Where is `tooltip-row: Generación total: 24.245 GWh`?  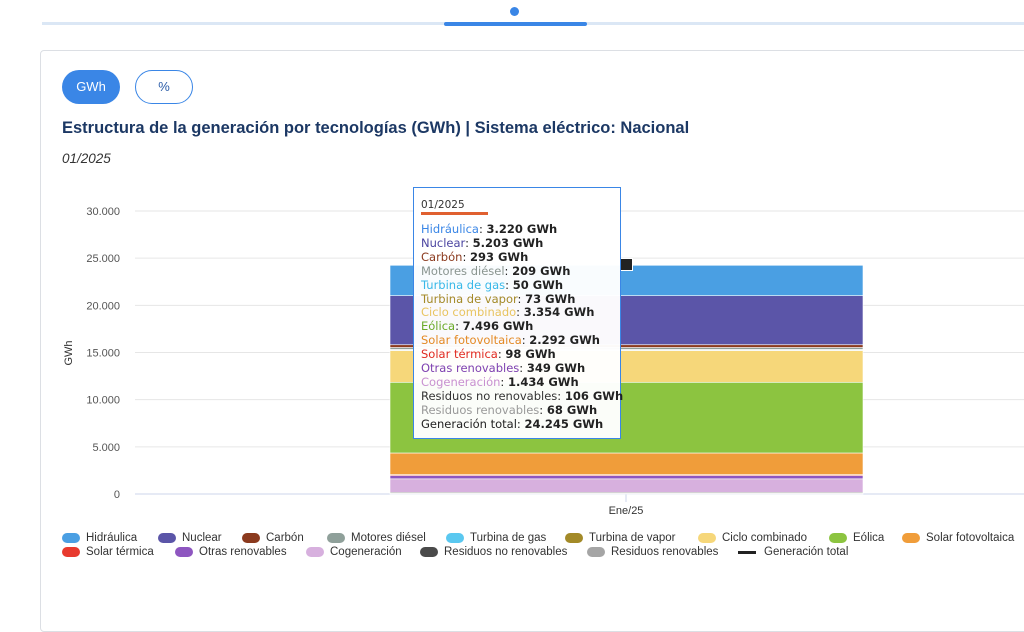 tooltip-row: Generación total: 24.245 GWh is located at coordinates (522, 424).